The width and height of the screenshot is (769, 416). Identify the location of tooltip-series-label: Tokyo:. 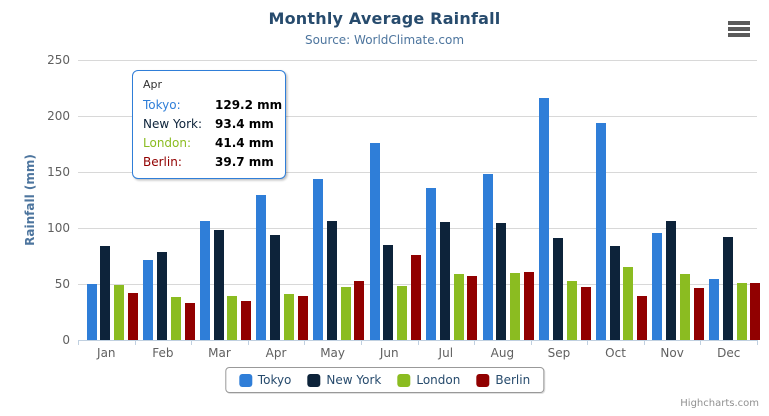
(162, 104).